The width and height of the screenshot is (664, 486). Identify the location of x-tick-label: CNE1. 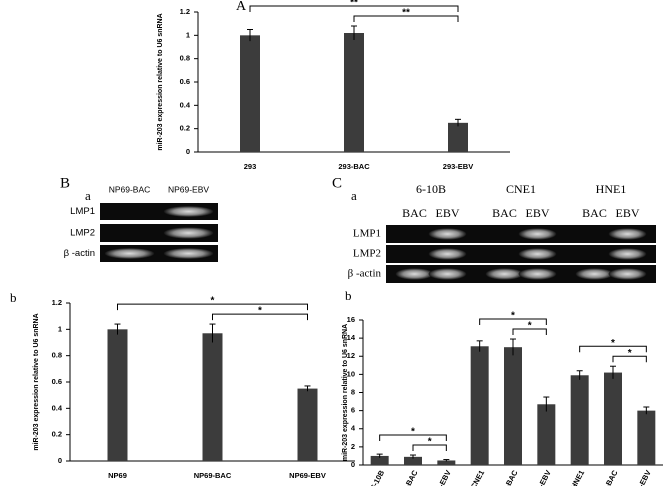
(477, 477).